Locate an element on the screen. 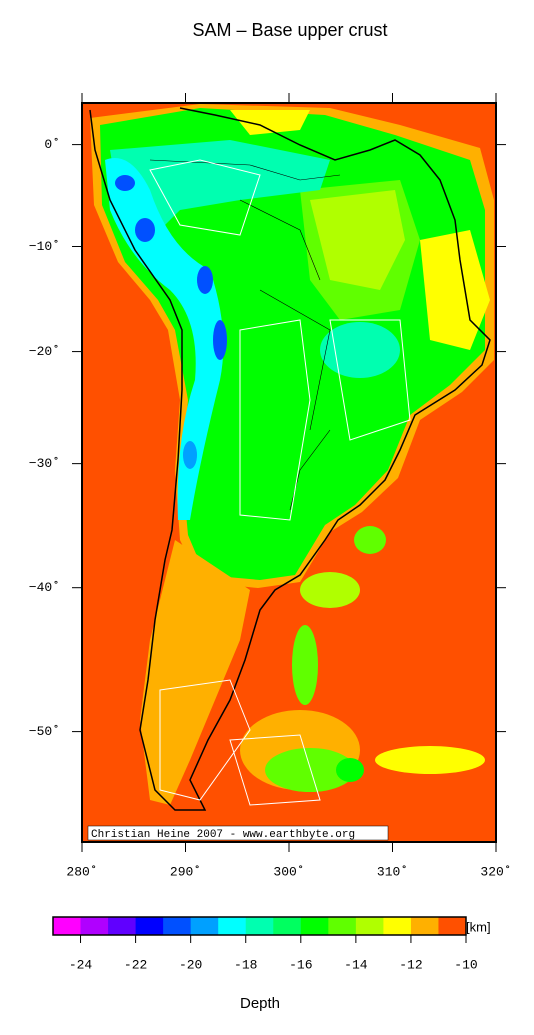 This screenshot has width=534, height=1035. colorbar-tick-label: -12 is located at coordinates (410, 964).